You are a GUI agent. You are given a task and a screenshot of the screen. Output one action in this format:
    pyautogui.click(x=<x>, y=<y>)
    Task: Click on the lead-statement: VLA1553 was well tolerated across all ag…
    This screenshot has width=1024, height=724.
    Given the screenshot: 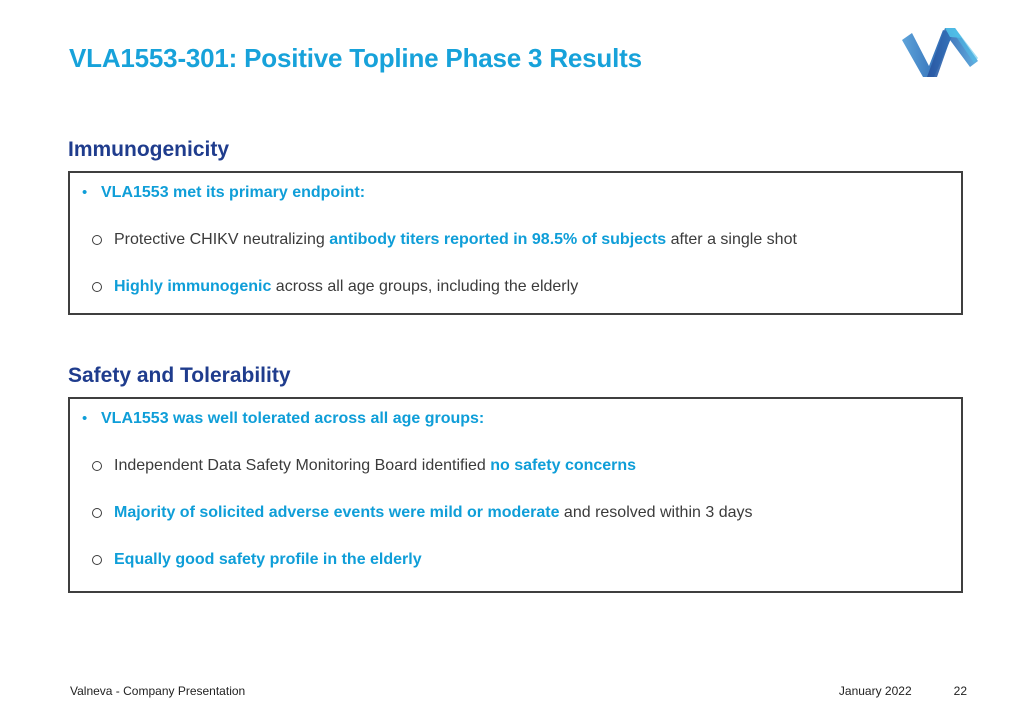 What is the action you would take?
    pyautogui.click(x=293, y=418)
    